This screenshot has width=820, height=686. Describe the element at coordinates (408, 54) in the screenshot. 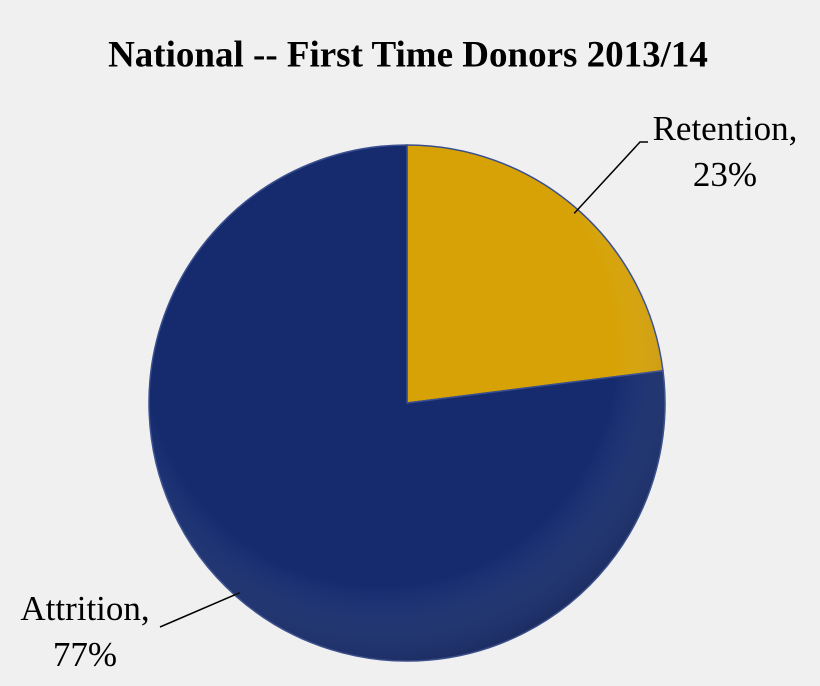

I see `chart-title: National -- First Time Donors 2013/14` at that location.